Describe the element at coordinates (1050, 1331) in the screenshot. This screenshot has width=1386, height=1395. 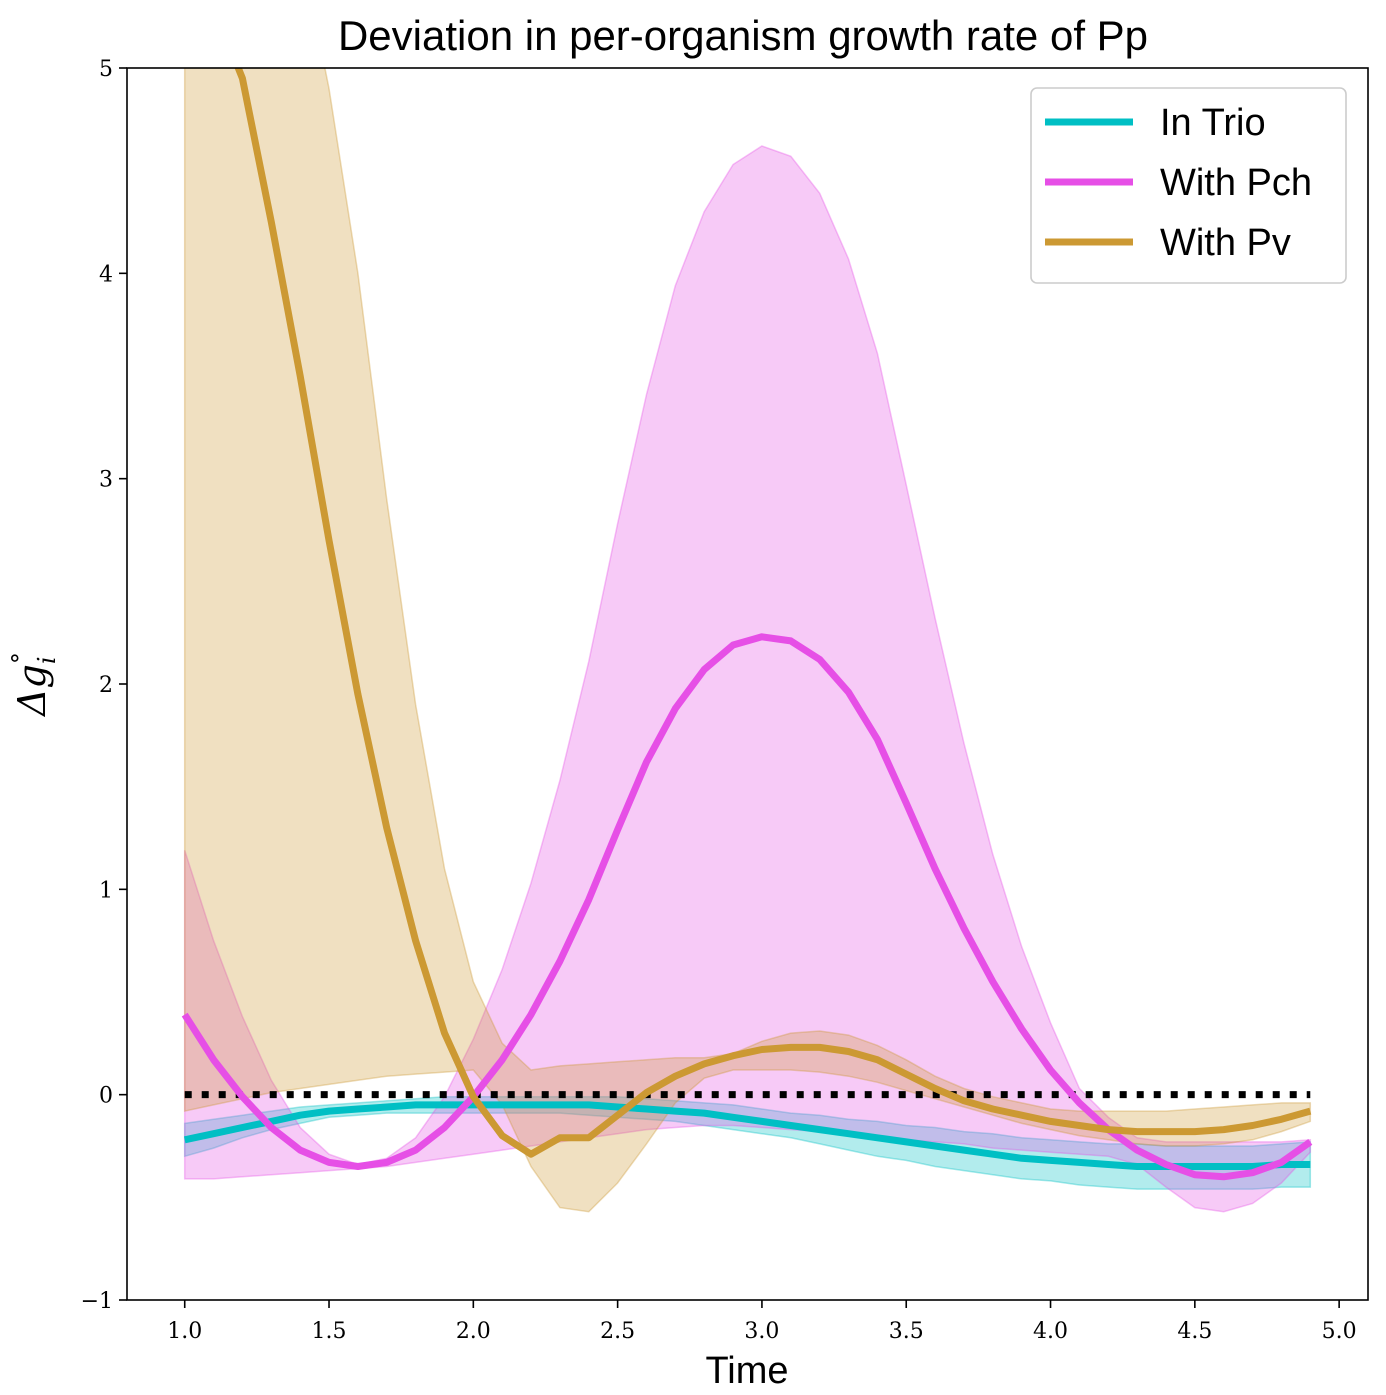
I see `x-tick-label: 4.0` at that location.